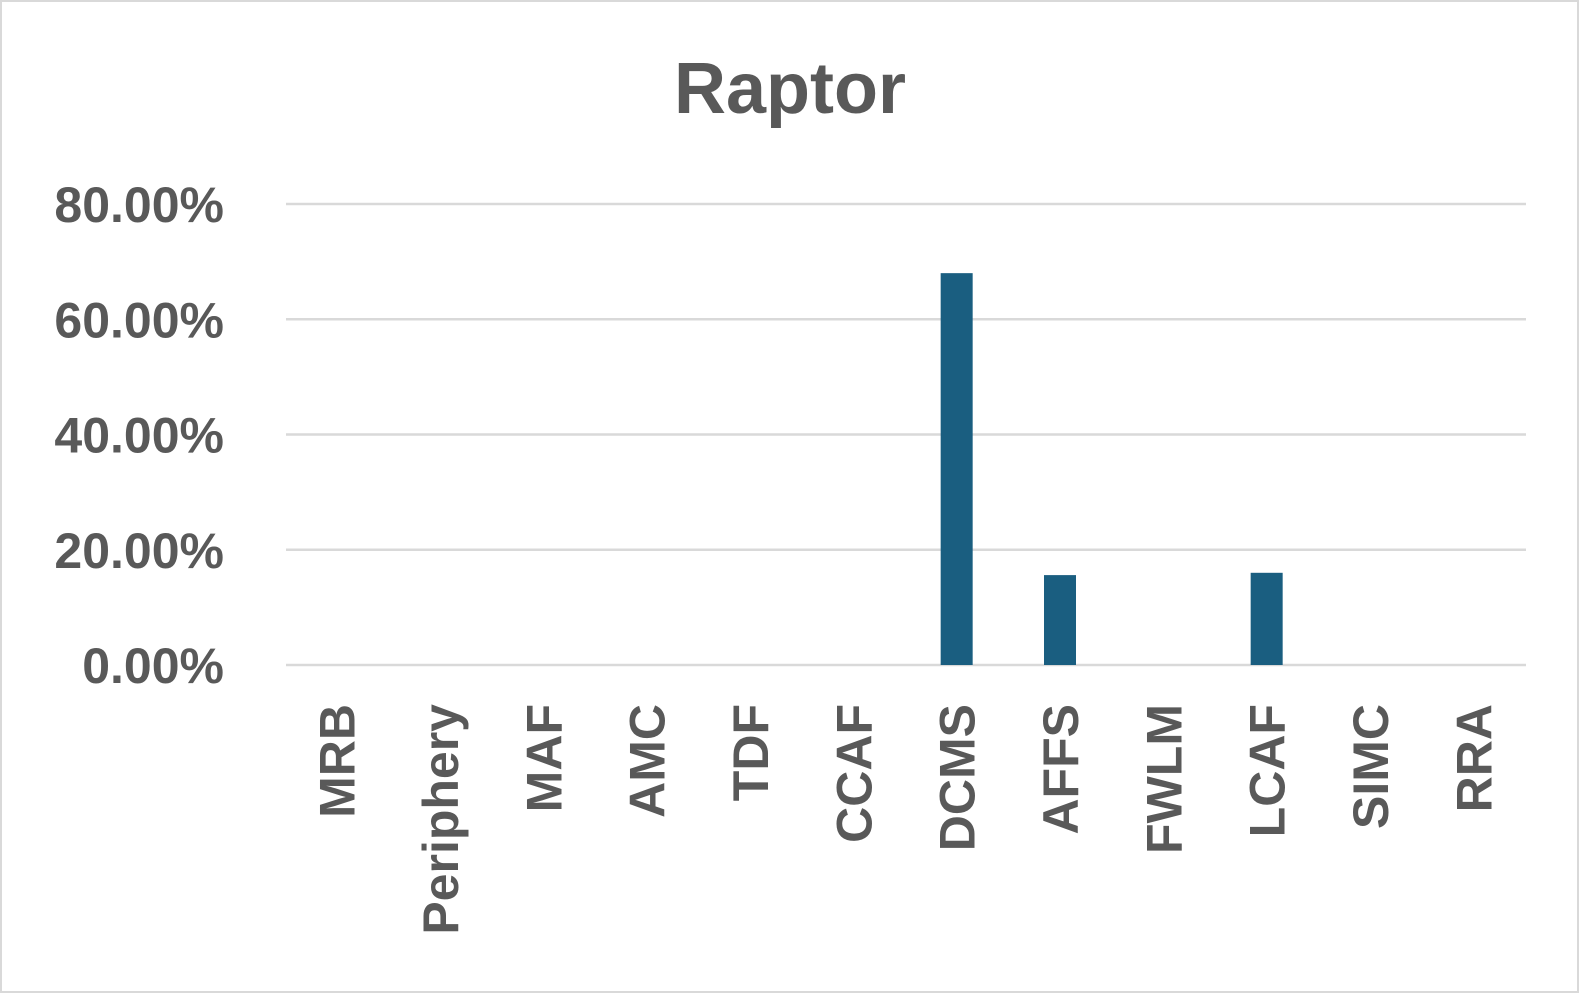 This screenshot has height=993, width=1579. I want to click on x-category-label-lcaf: LCAF, so click(1268, 770).